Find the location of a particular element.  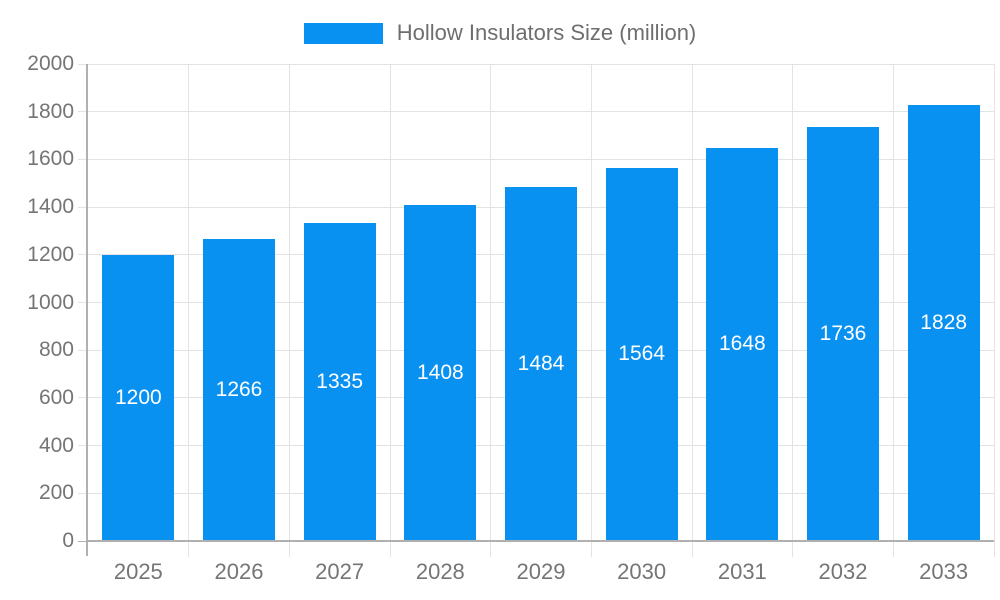

x-axis-label: 2030 is located at coordinates (642, 571).